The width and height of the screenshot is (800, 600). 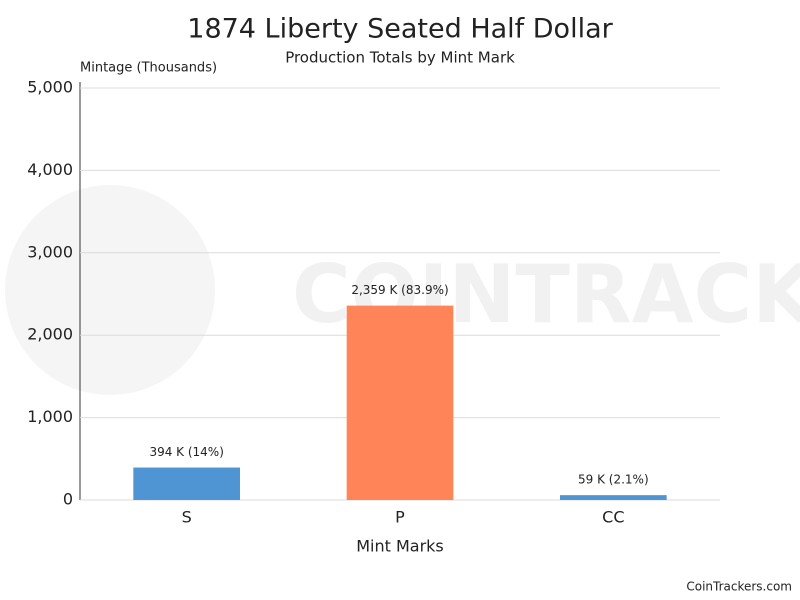 I want to click on watermark-logo, so click(x=110, y=290).